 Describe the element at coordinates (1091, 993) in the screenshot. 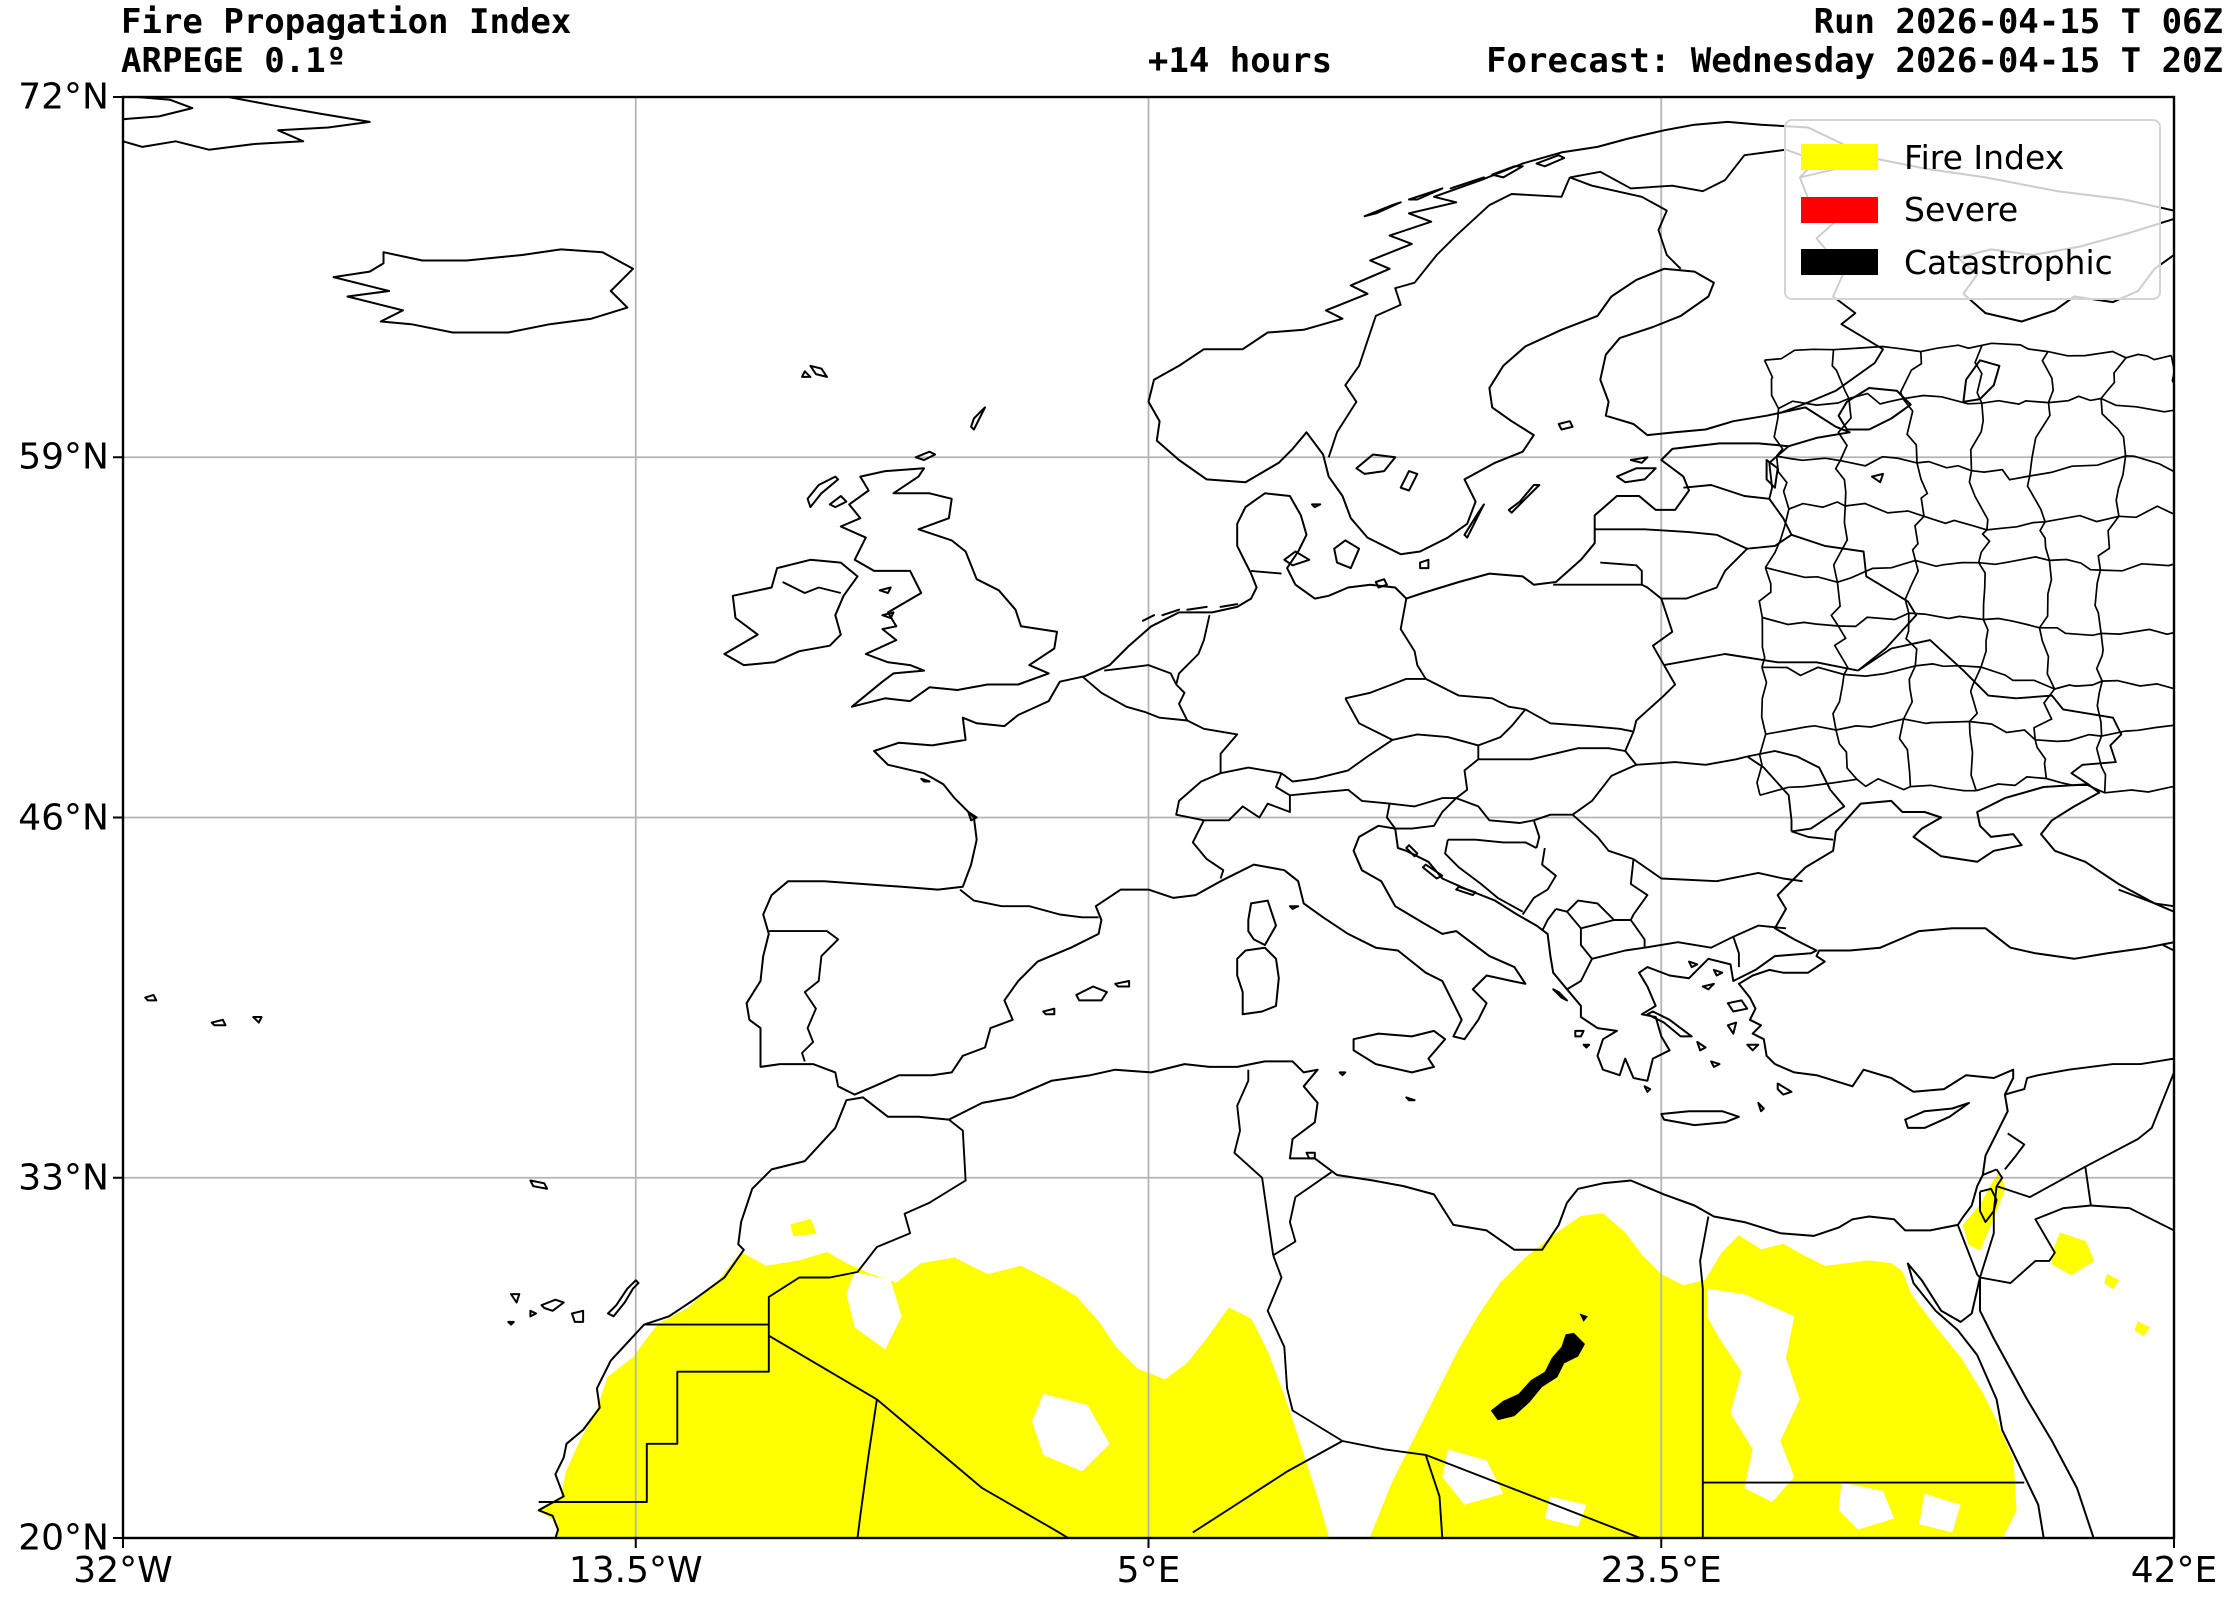

I see `coastline-mallorca` at that location.